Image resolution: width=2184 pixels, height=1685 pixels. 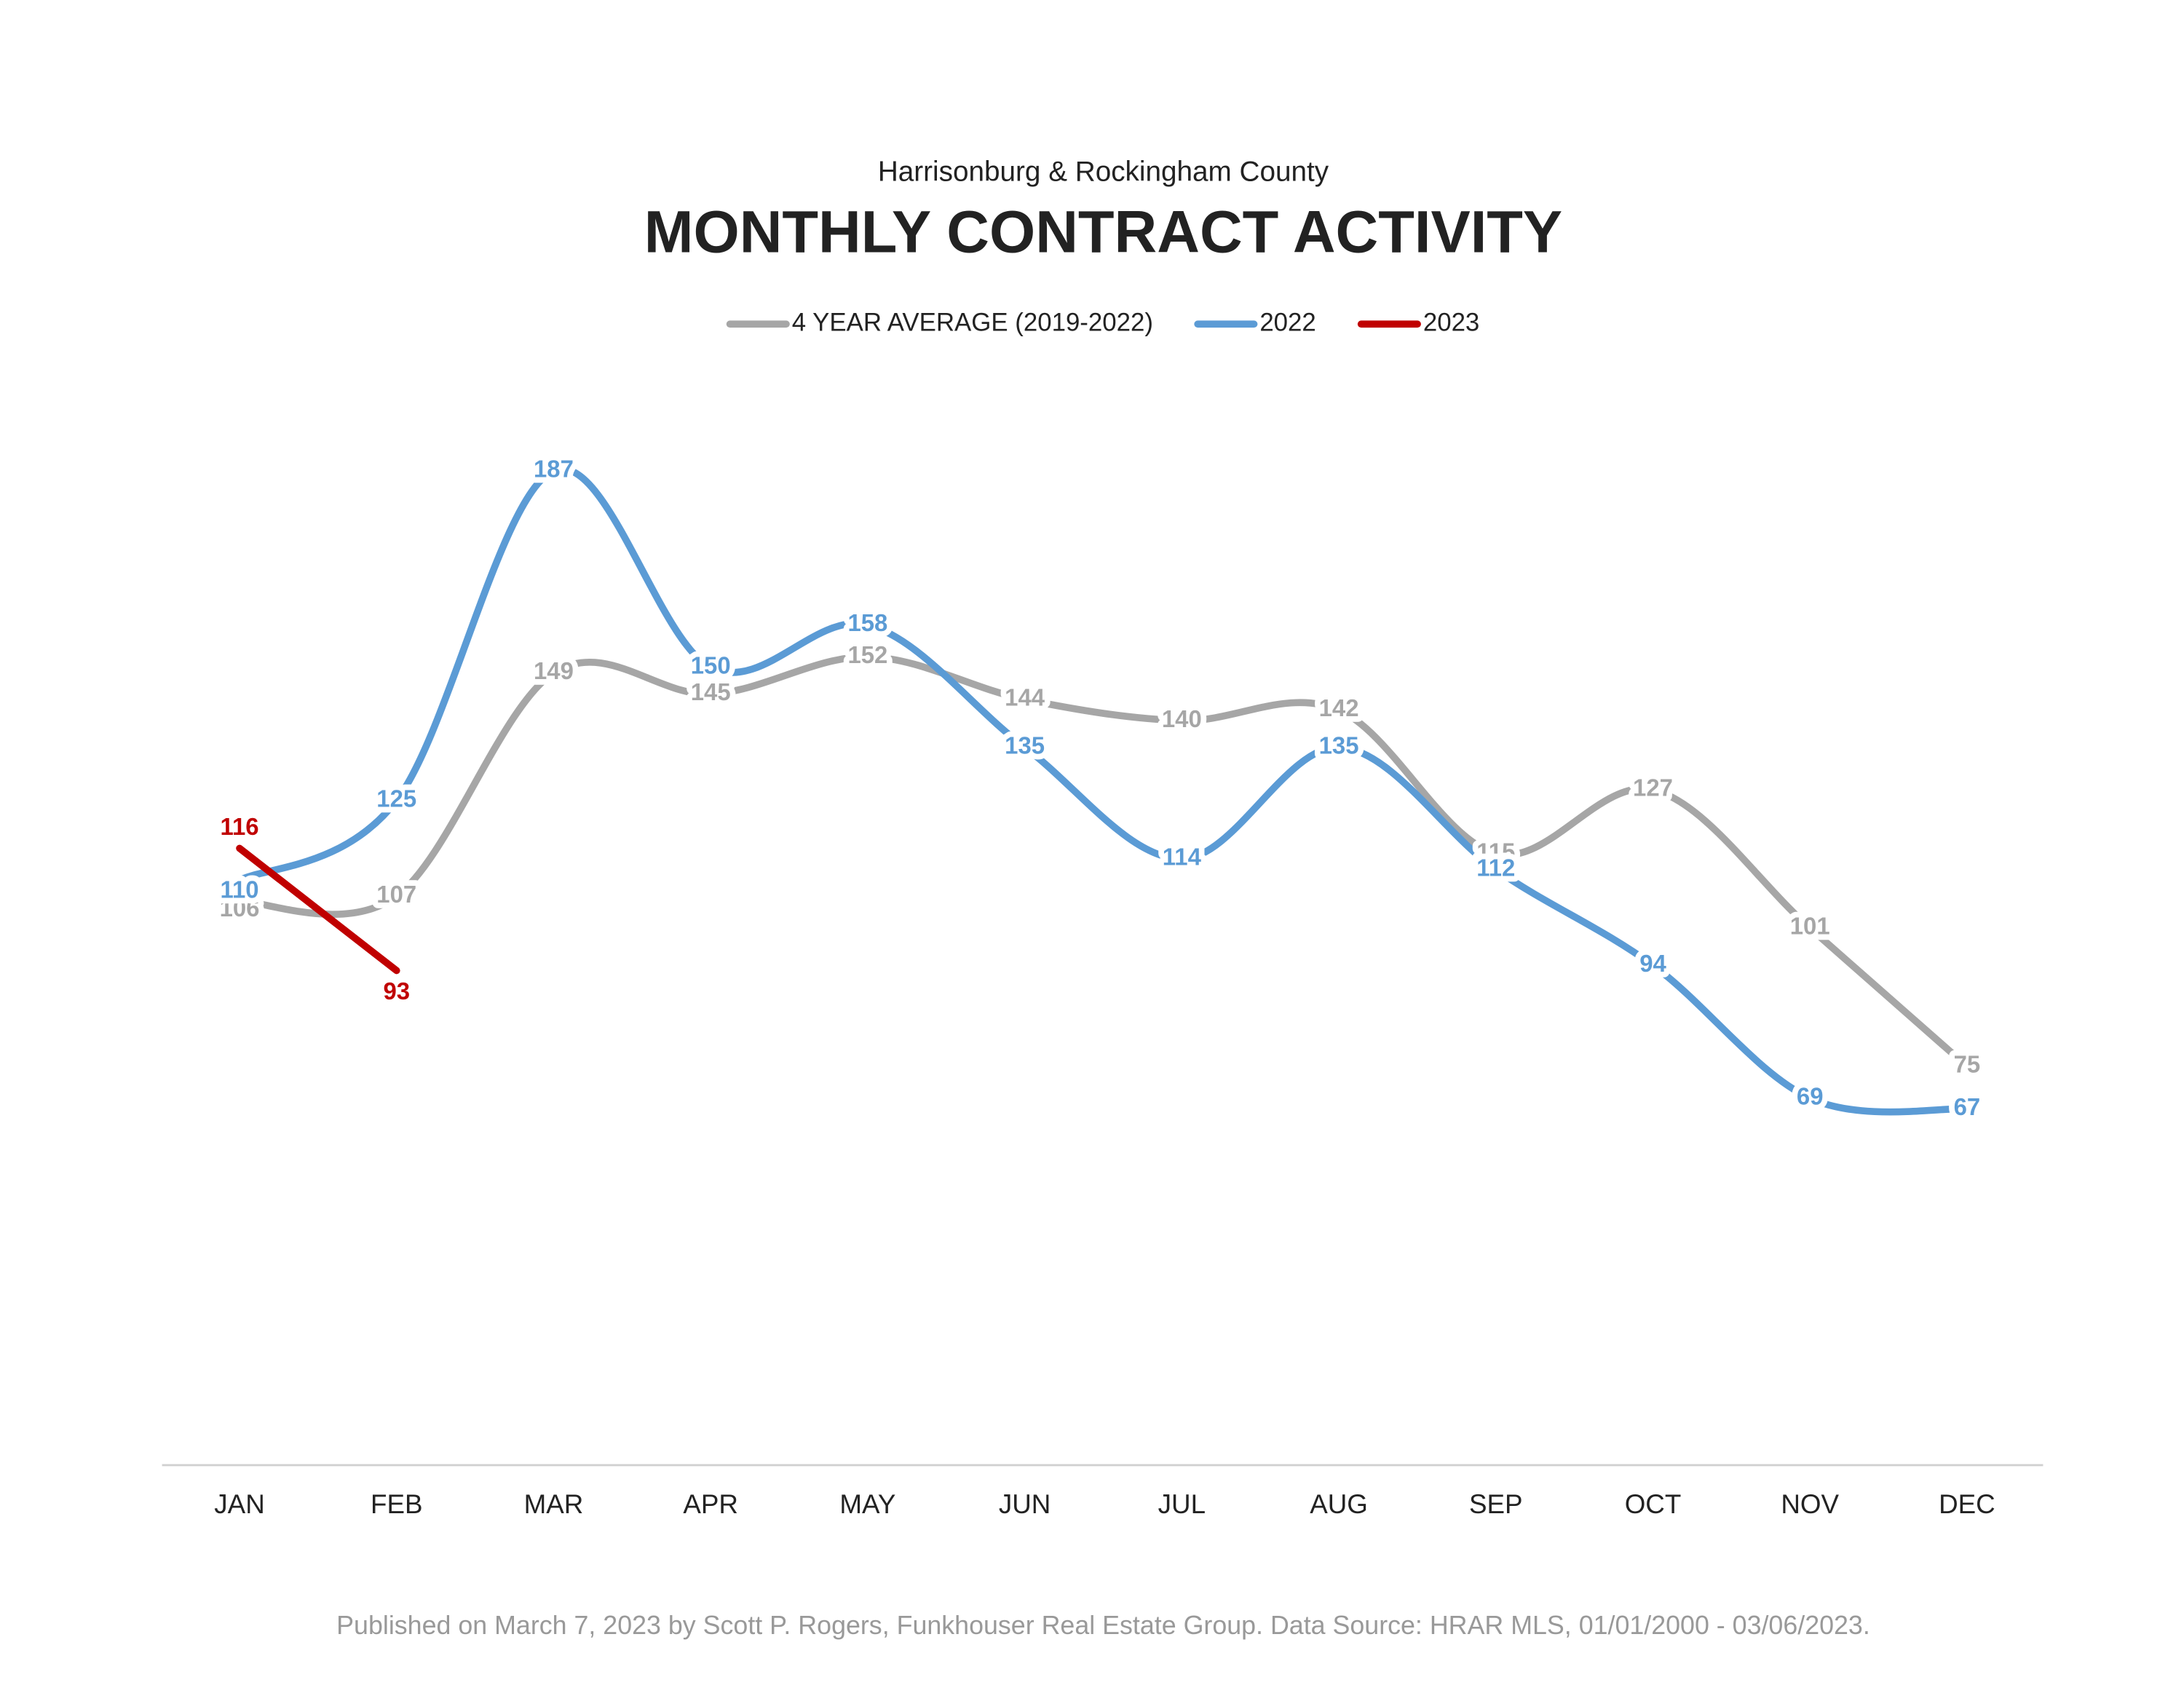 What do you see at coordinates (318, 909) in the screenshot?
I see `series-line` at bounding box center [318, 909].